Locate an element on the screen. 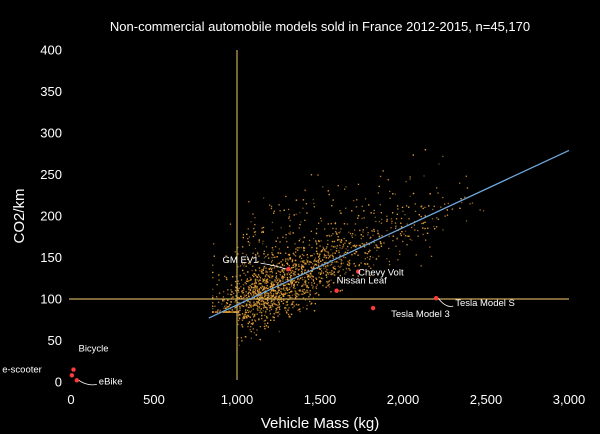 This screenshot has height=434, width=600. annotation-leader is located at coordinates (87, 383).